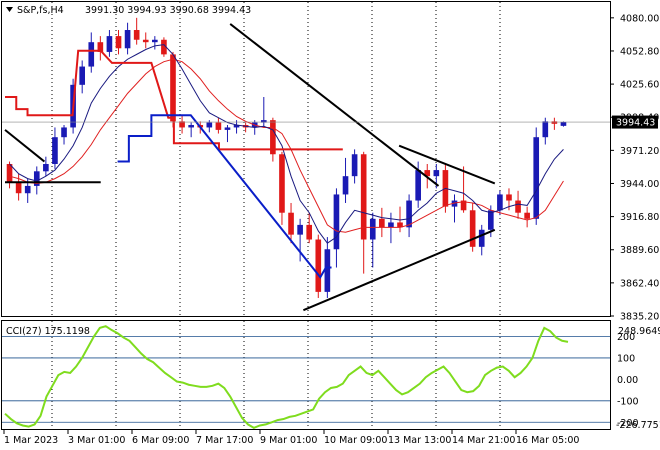 The image size is (660, 450). Describe the element at coordinates (626, 337) in the screenshot. I see `cci-level-label: 200` at that location.